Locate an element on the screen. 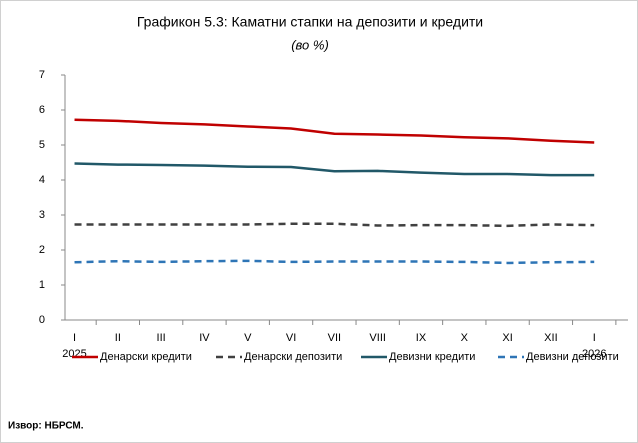 The height and width of the screenshot is (443, 638). y-tick-label: 7 is located at coordinates (42, 75).